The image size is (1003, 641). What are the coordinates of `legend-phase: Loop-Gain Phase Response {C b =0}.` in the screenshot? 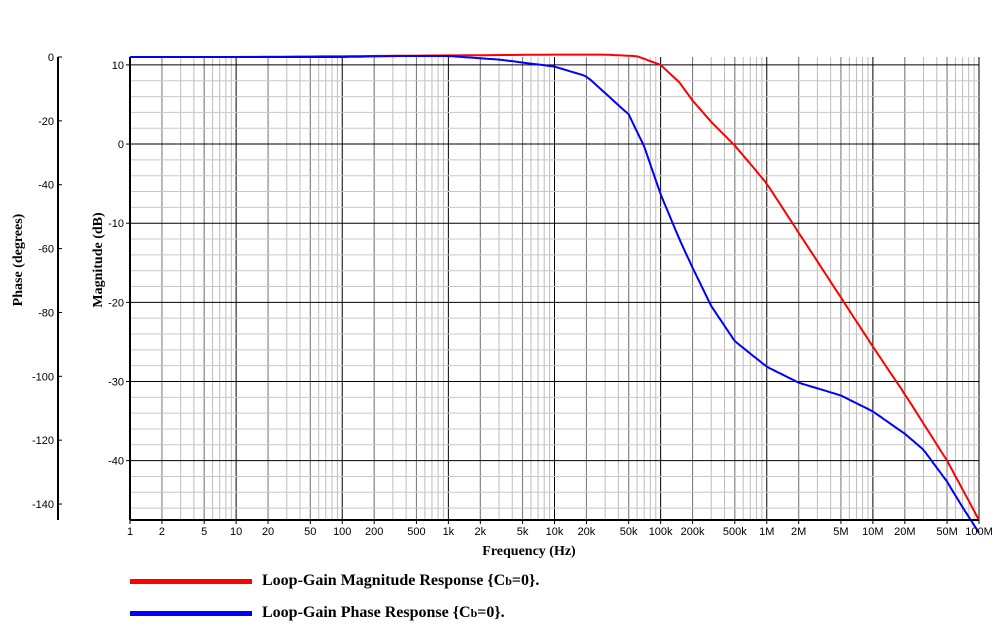 It's located at (317, 613).